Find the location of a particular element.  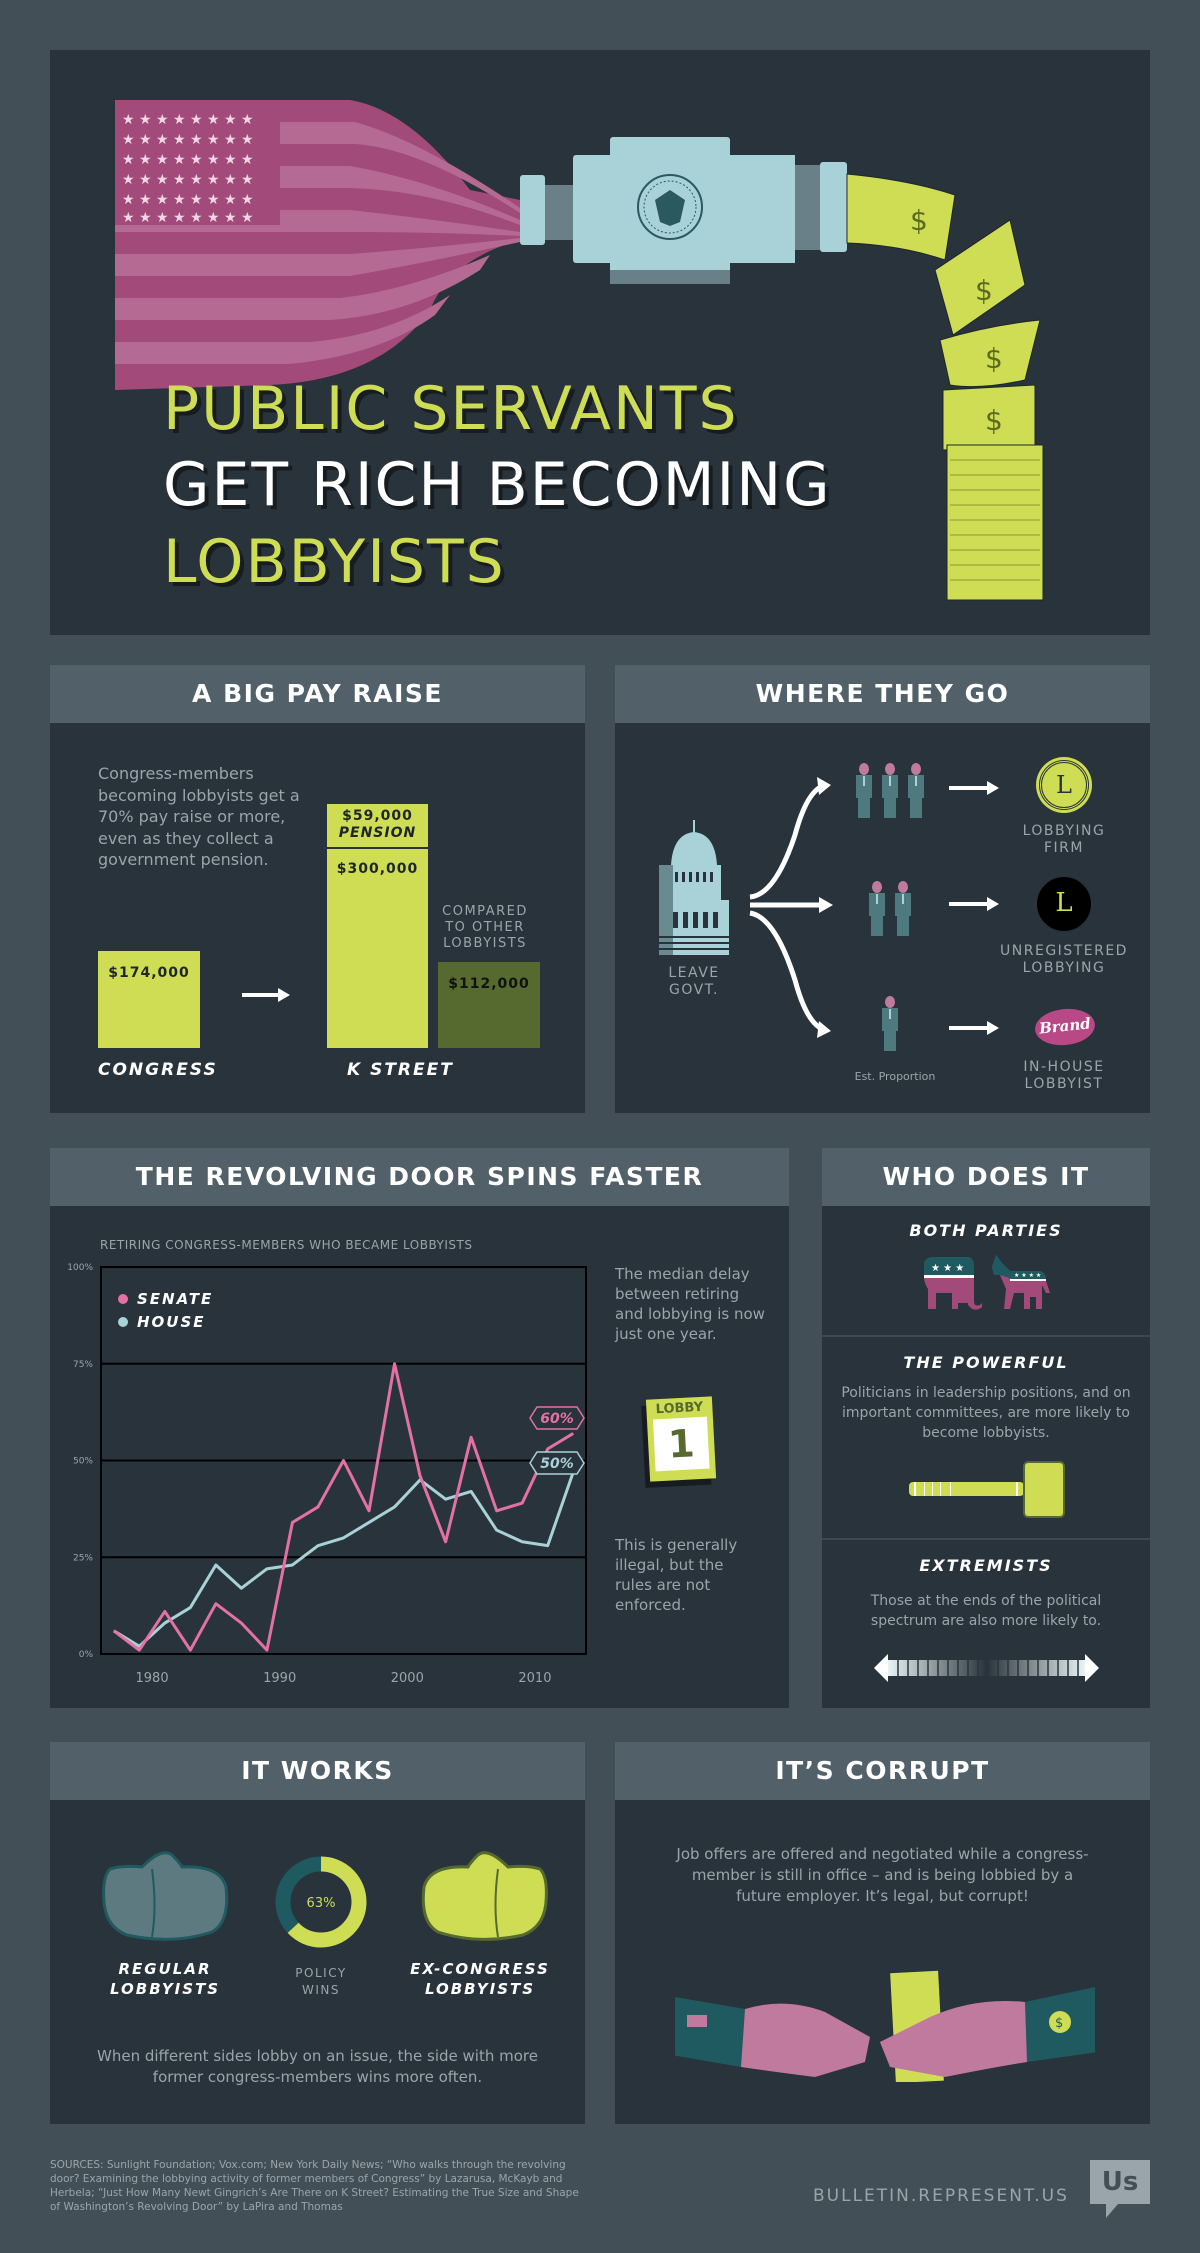

pension-label: PENSION is located at coordinates (377, 833).